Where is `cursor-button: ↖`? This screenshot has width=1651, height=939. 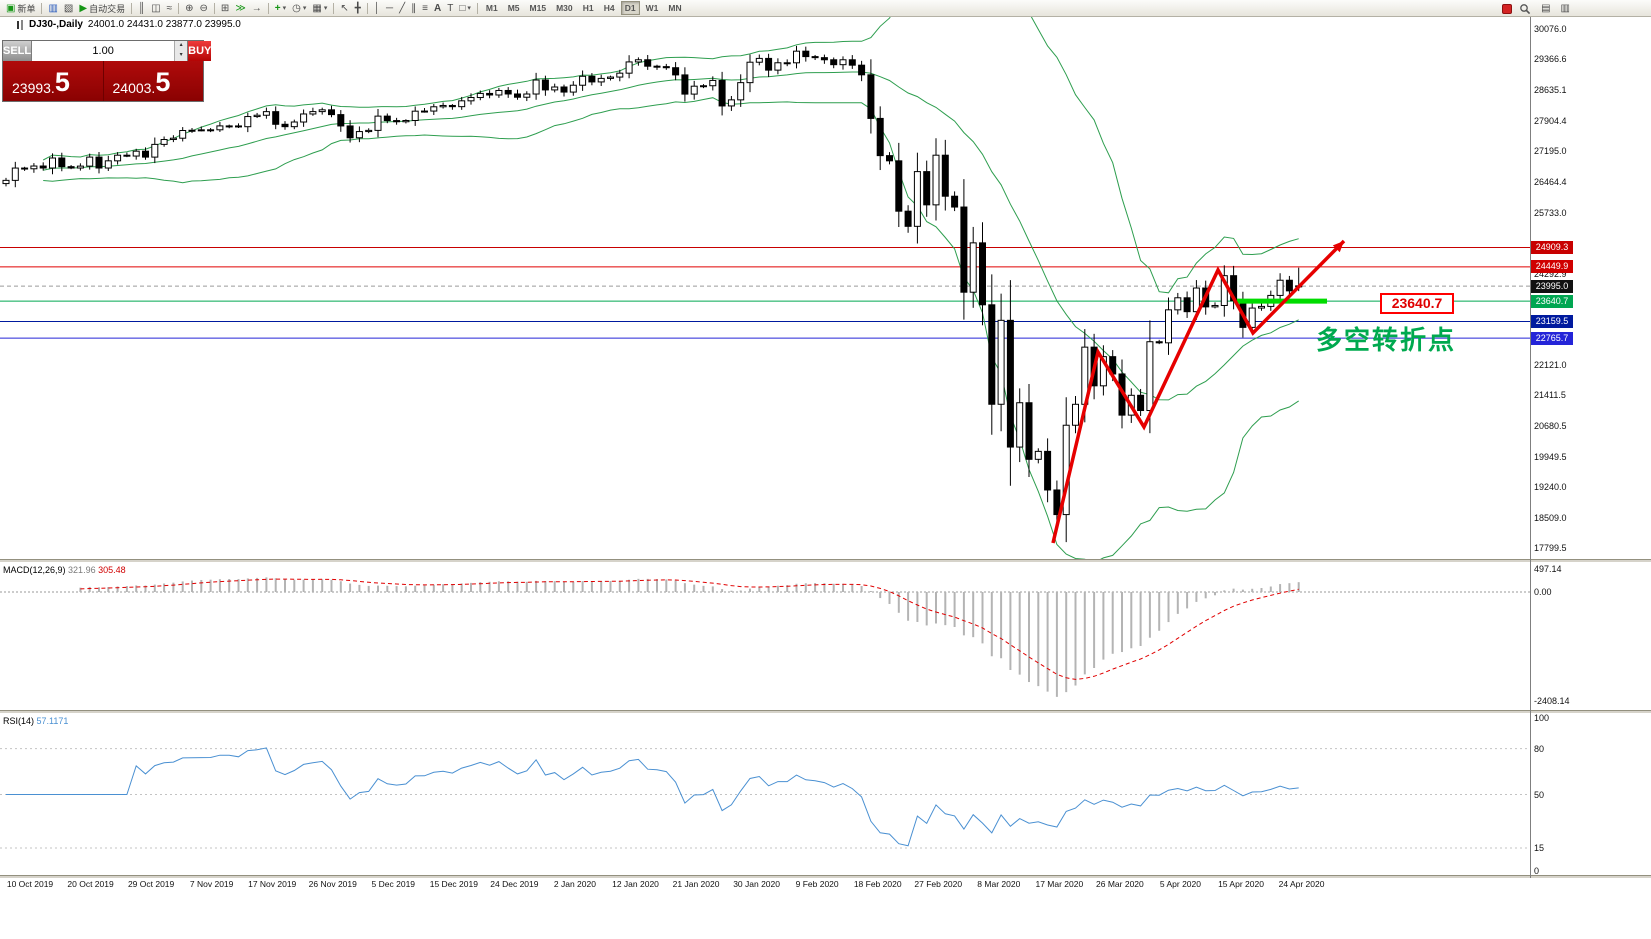 cursor-button: ↖ is located at coordinates (344, 8).